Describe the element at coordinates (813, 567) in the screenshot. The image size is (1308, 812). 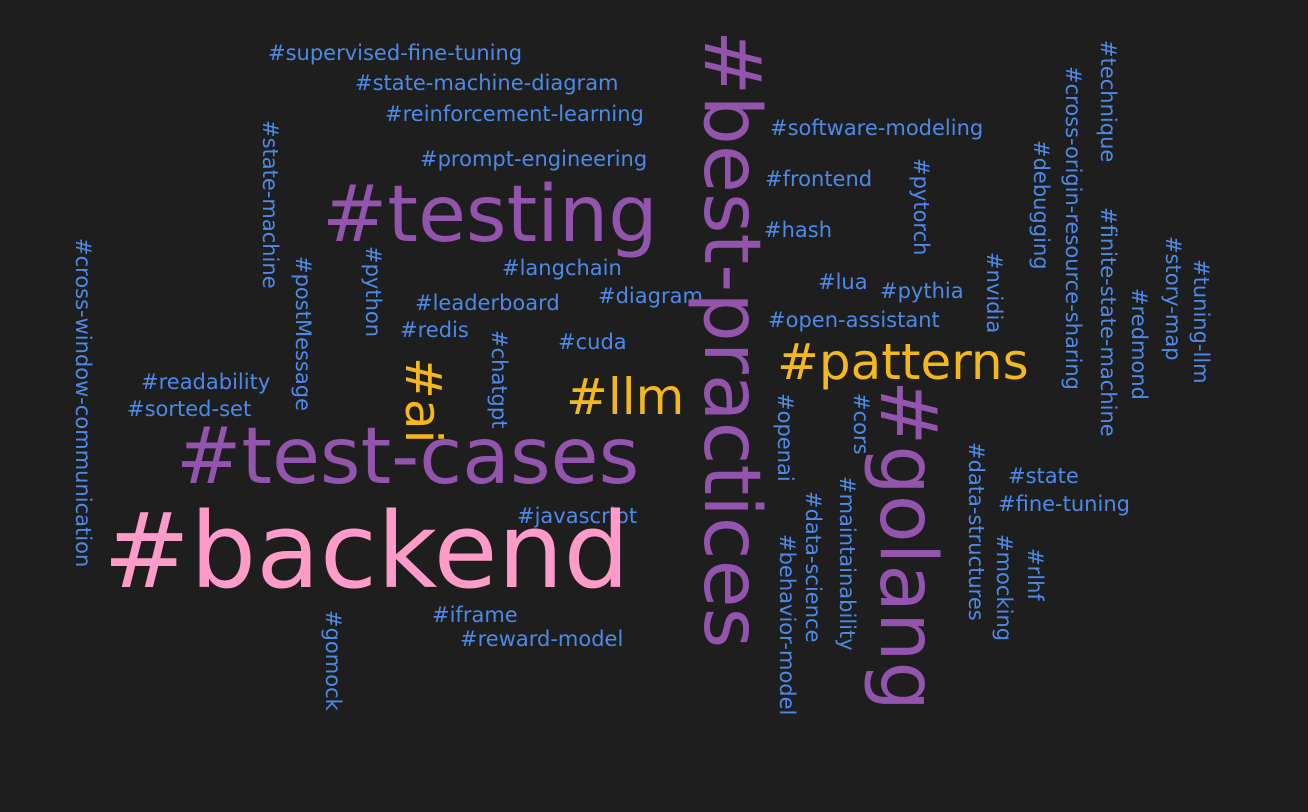
I see `hashtag: #data-science` at that location.